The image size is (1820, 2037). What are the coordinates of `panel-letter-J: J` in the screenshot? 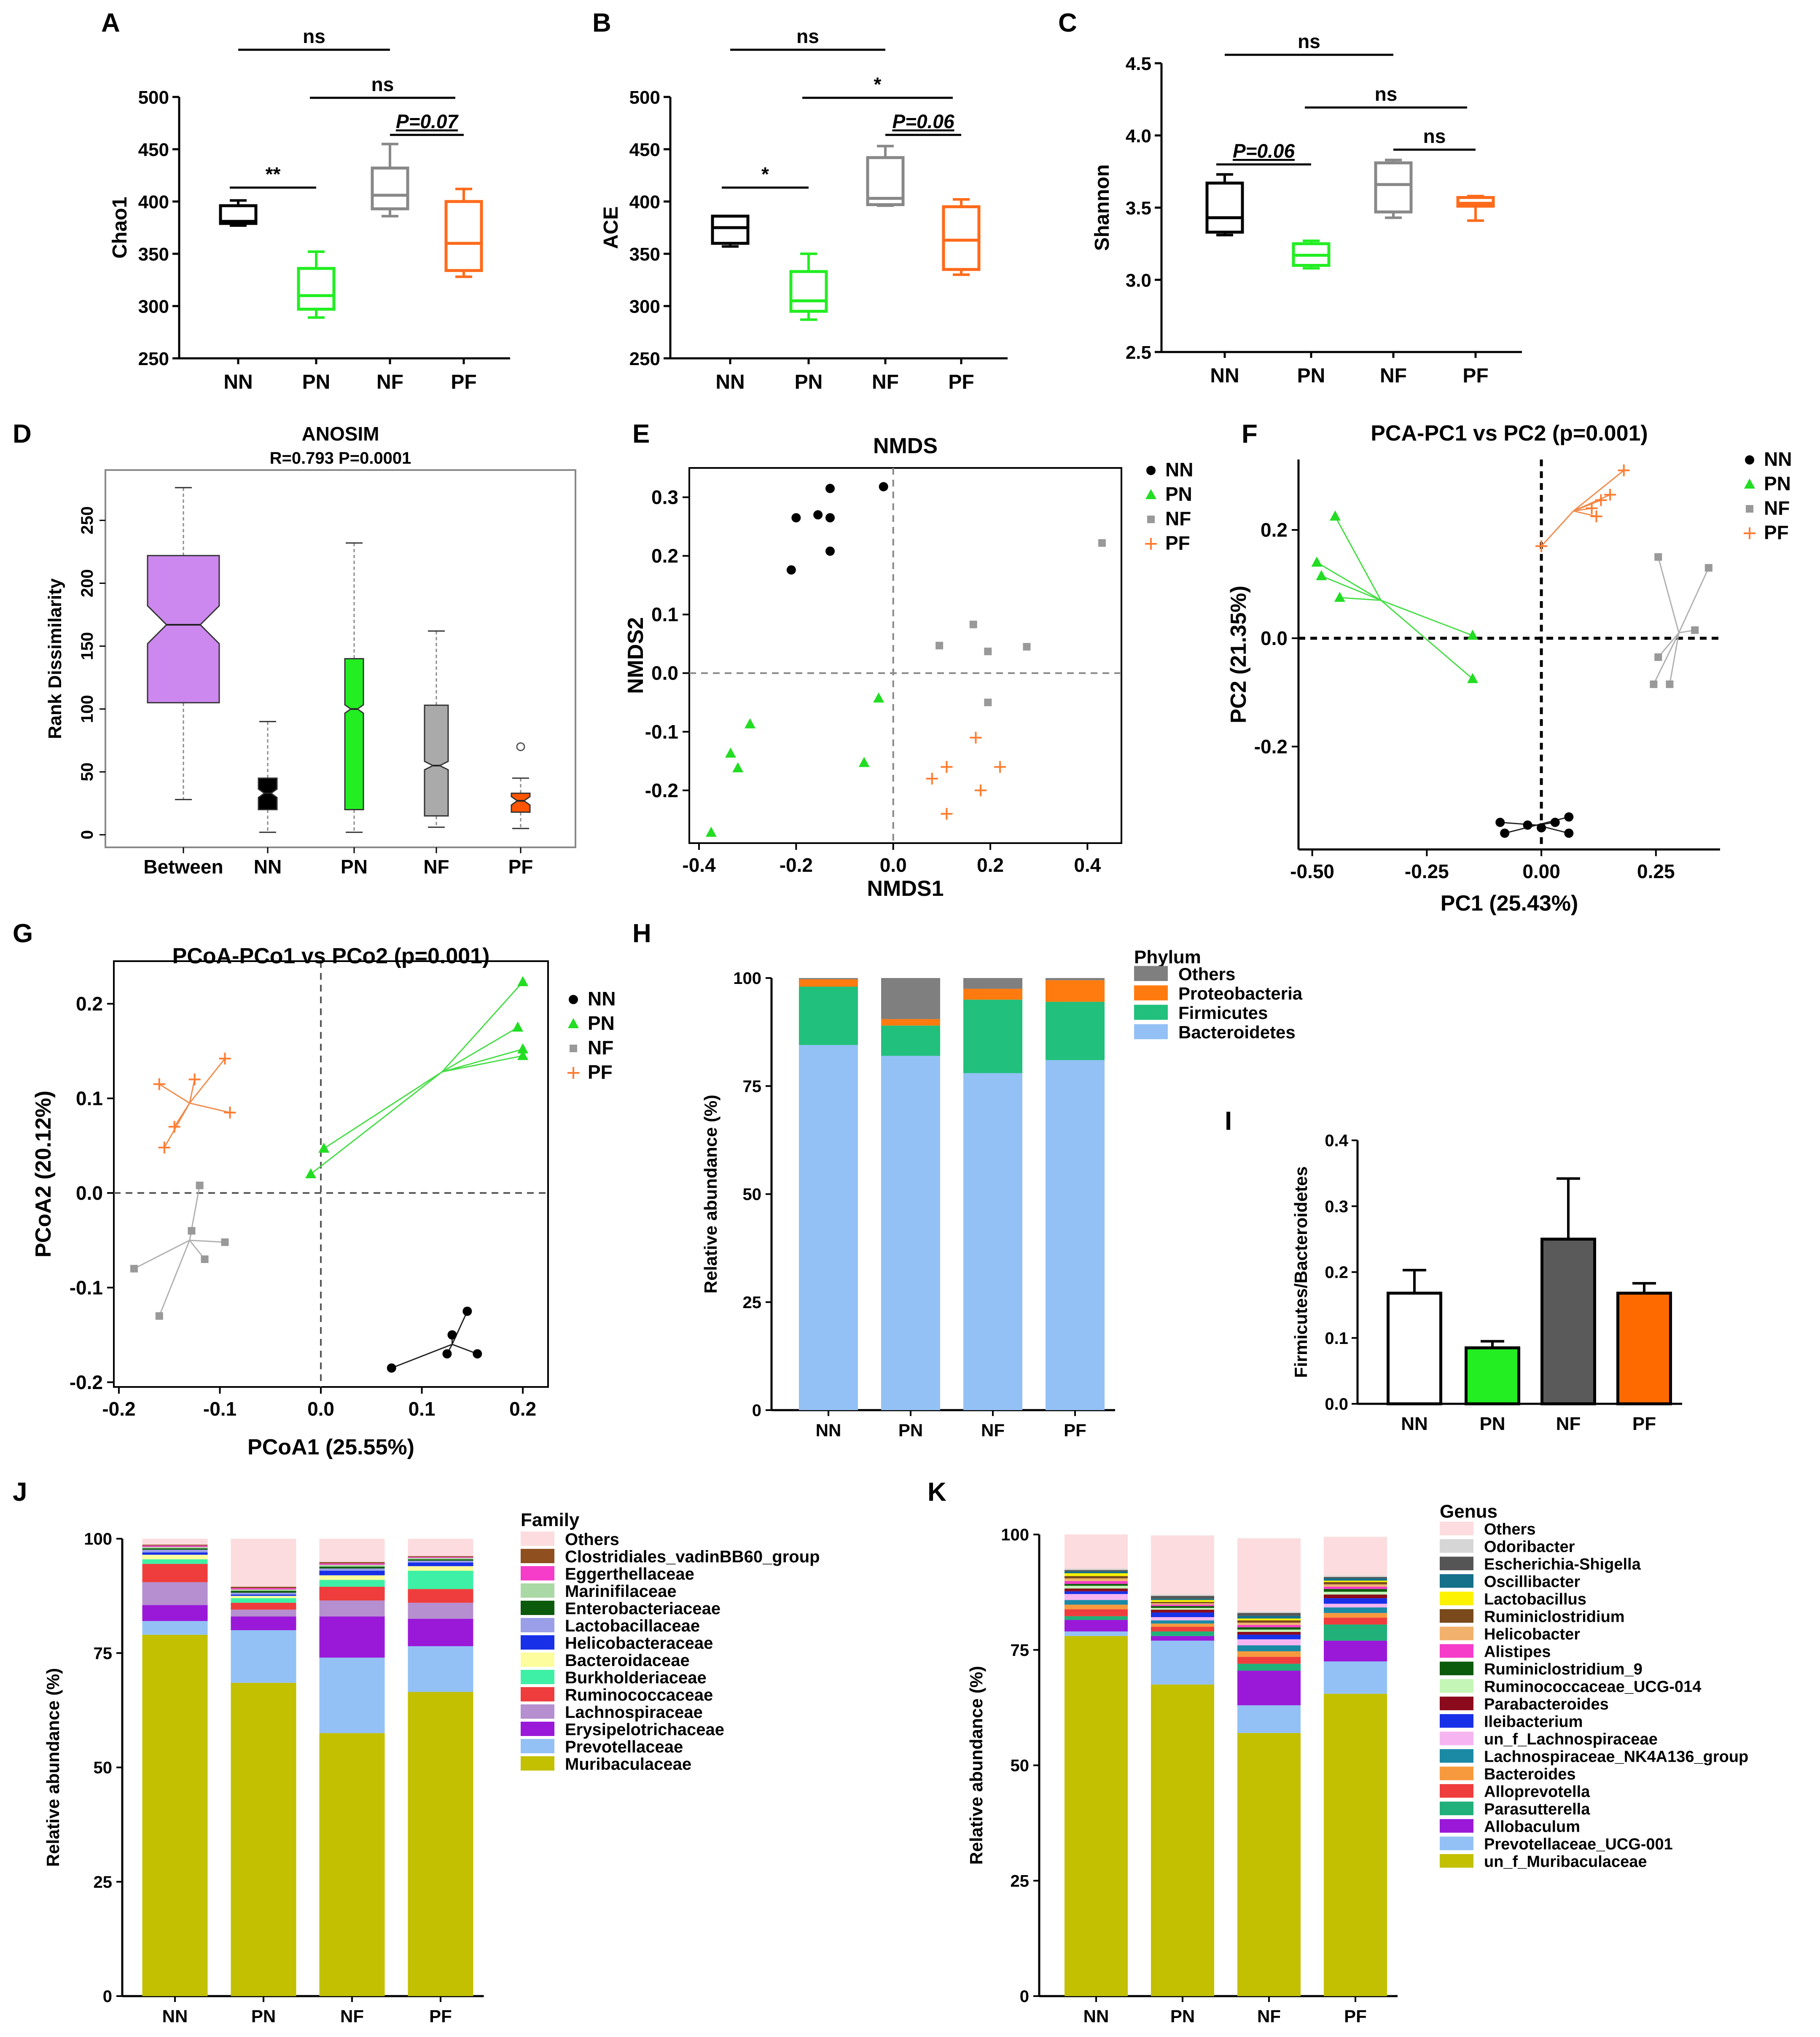 It's located at (20, 1492).